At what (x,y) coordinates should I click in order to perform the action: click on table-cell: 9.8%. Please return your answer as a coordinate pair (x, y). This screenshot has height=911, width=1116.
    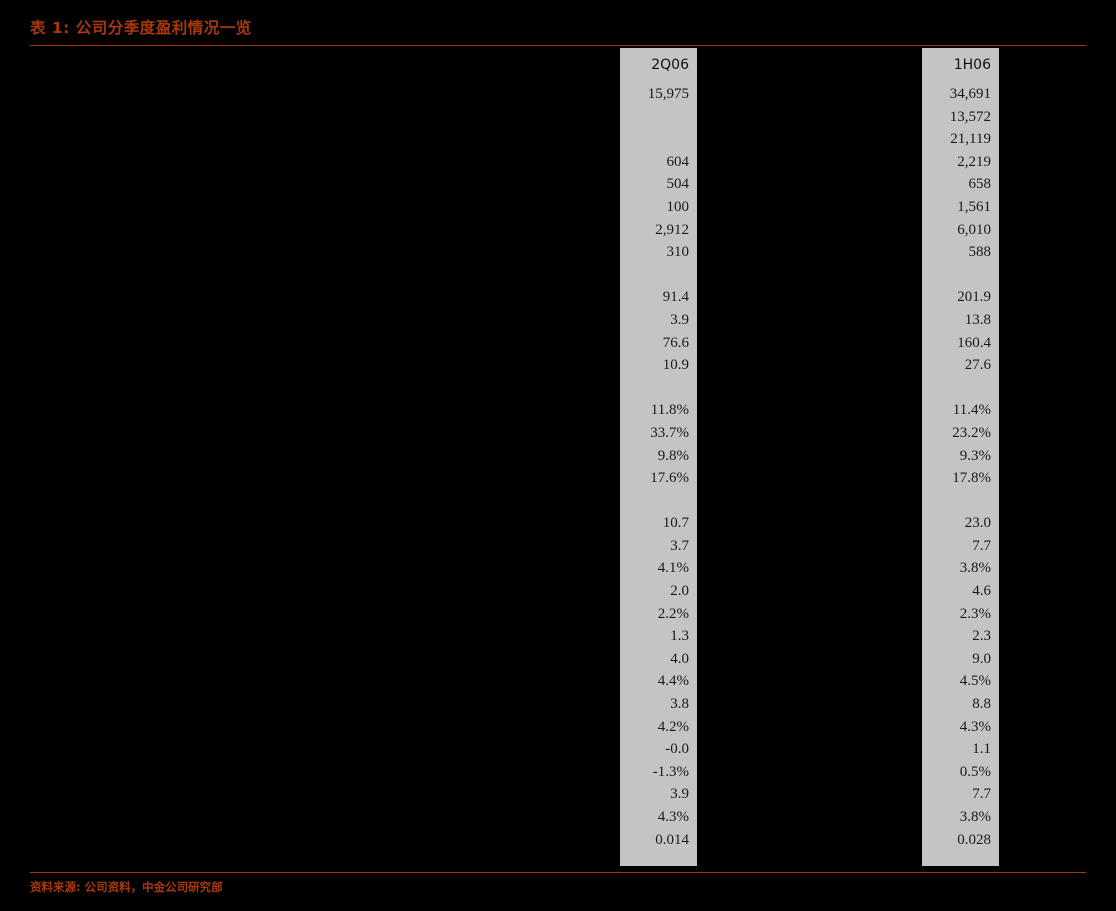
    Looking at the image, I should click on (673, 455).